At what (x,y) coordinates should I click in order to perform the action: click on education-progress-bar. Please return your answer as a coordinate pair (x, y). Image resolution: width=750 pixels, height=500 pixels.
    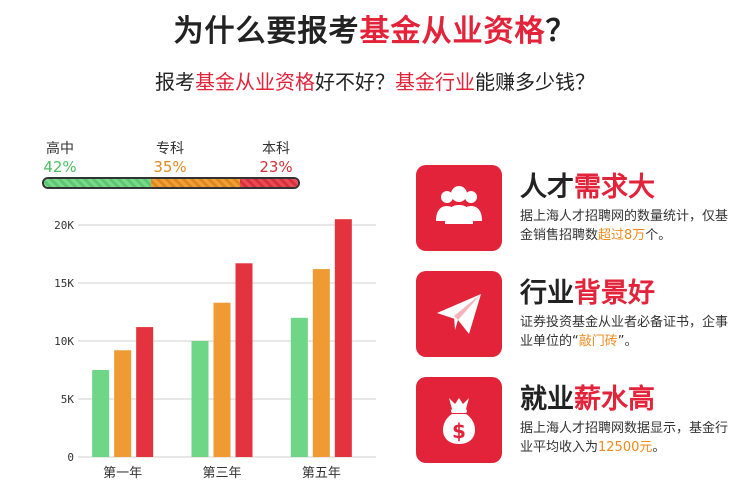
    Looking at the image, I should click on (171, 183).